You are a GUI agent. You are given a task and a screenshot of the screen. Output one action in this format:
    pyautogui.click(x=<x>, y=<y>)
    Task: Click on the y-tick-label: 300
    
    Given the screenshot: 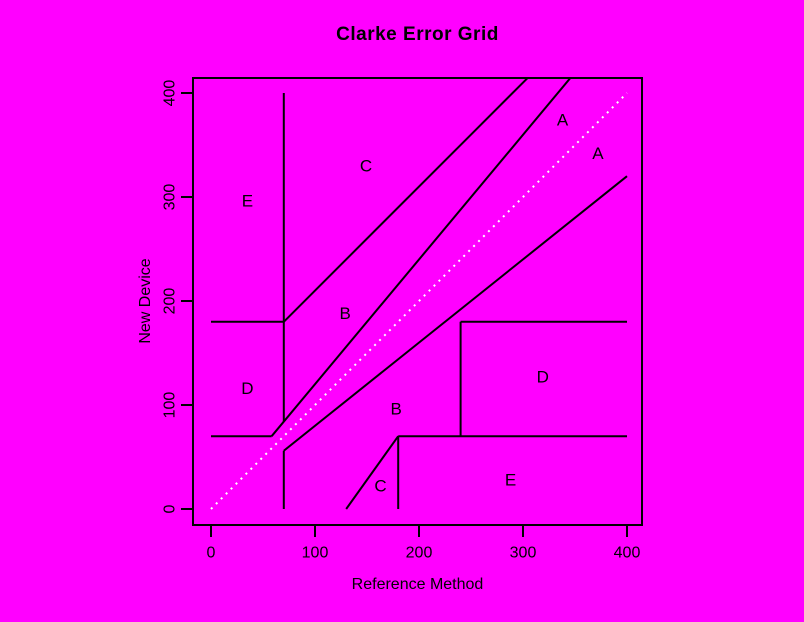 What is the action you would take?
    pyautogui.click(x=170, y=197)
    